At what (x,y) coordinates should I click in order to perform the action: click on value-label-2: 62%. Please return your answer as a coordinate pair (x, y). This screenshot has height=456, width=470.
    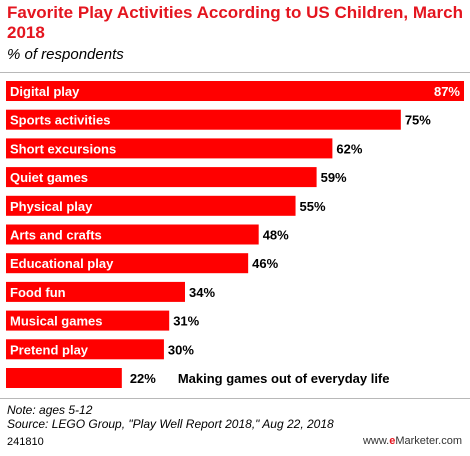
    Looking at the image, I should click on (349, 148).